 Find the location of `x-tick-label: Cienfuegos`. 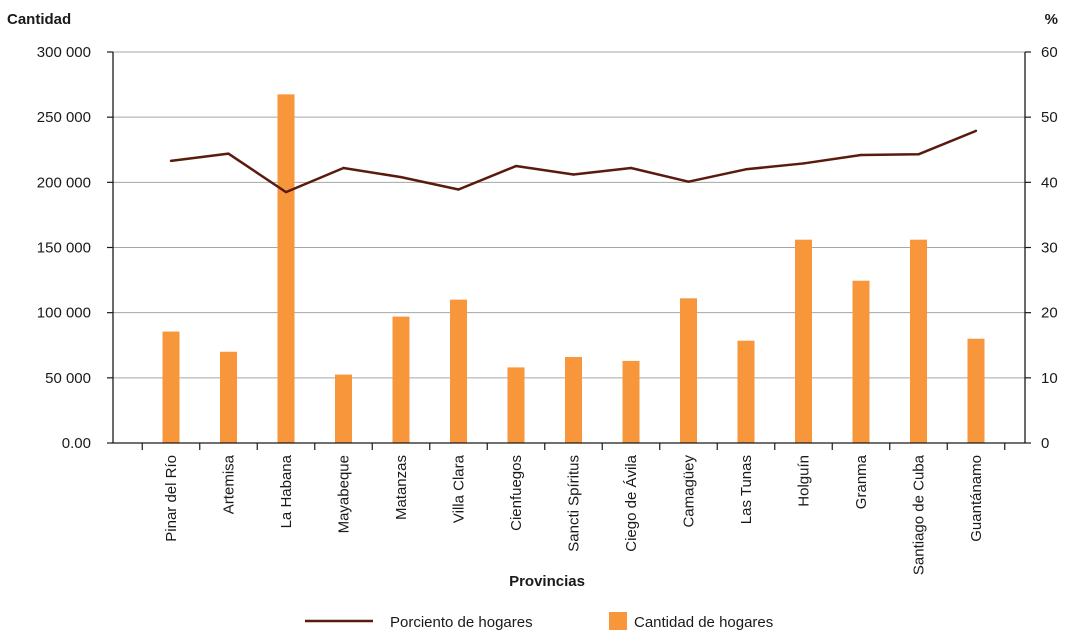

x-tick-label: Cienfuegos is located at coordinates (516, 493).